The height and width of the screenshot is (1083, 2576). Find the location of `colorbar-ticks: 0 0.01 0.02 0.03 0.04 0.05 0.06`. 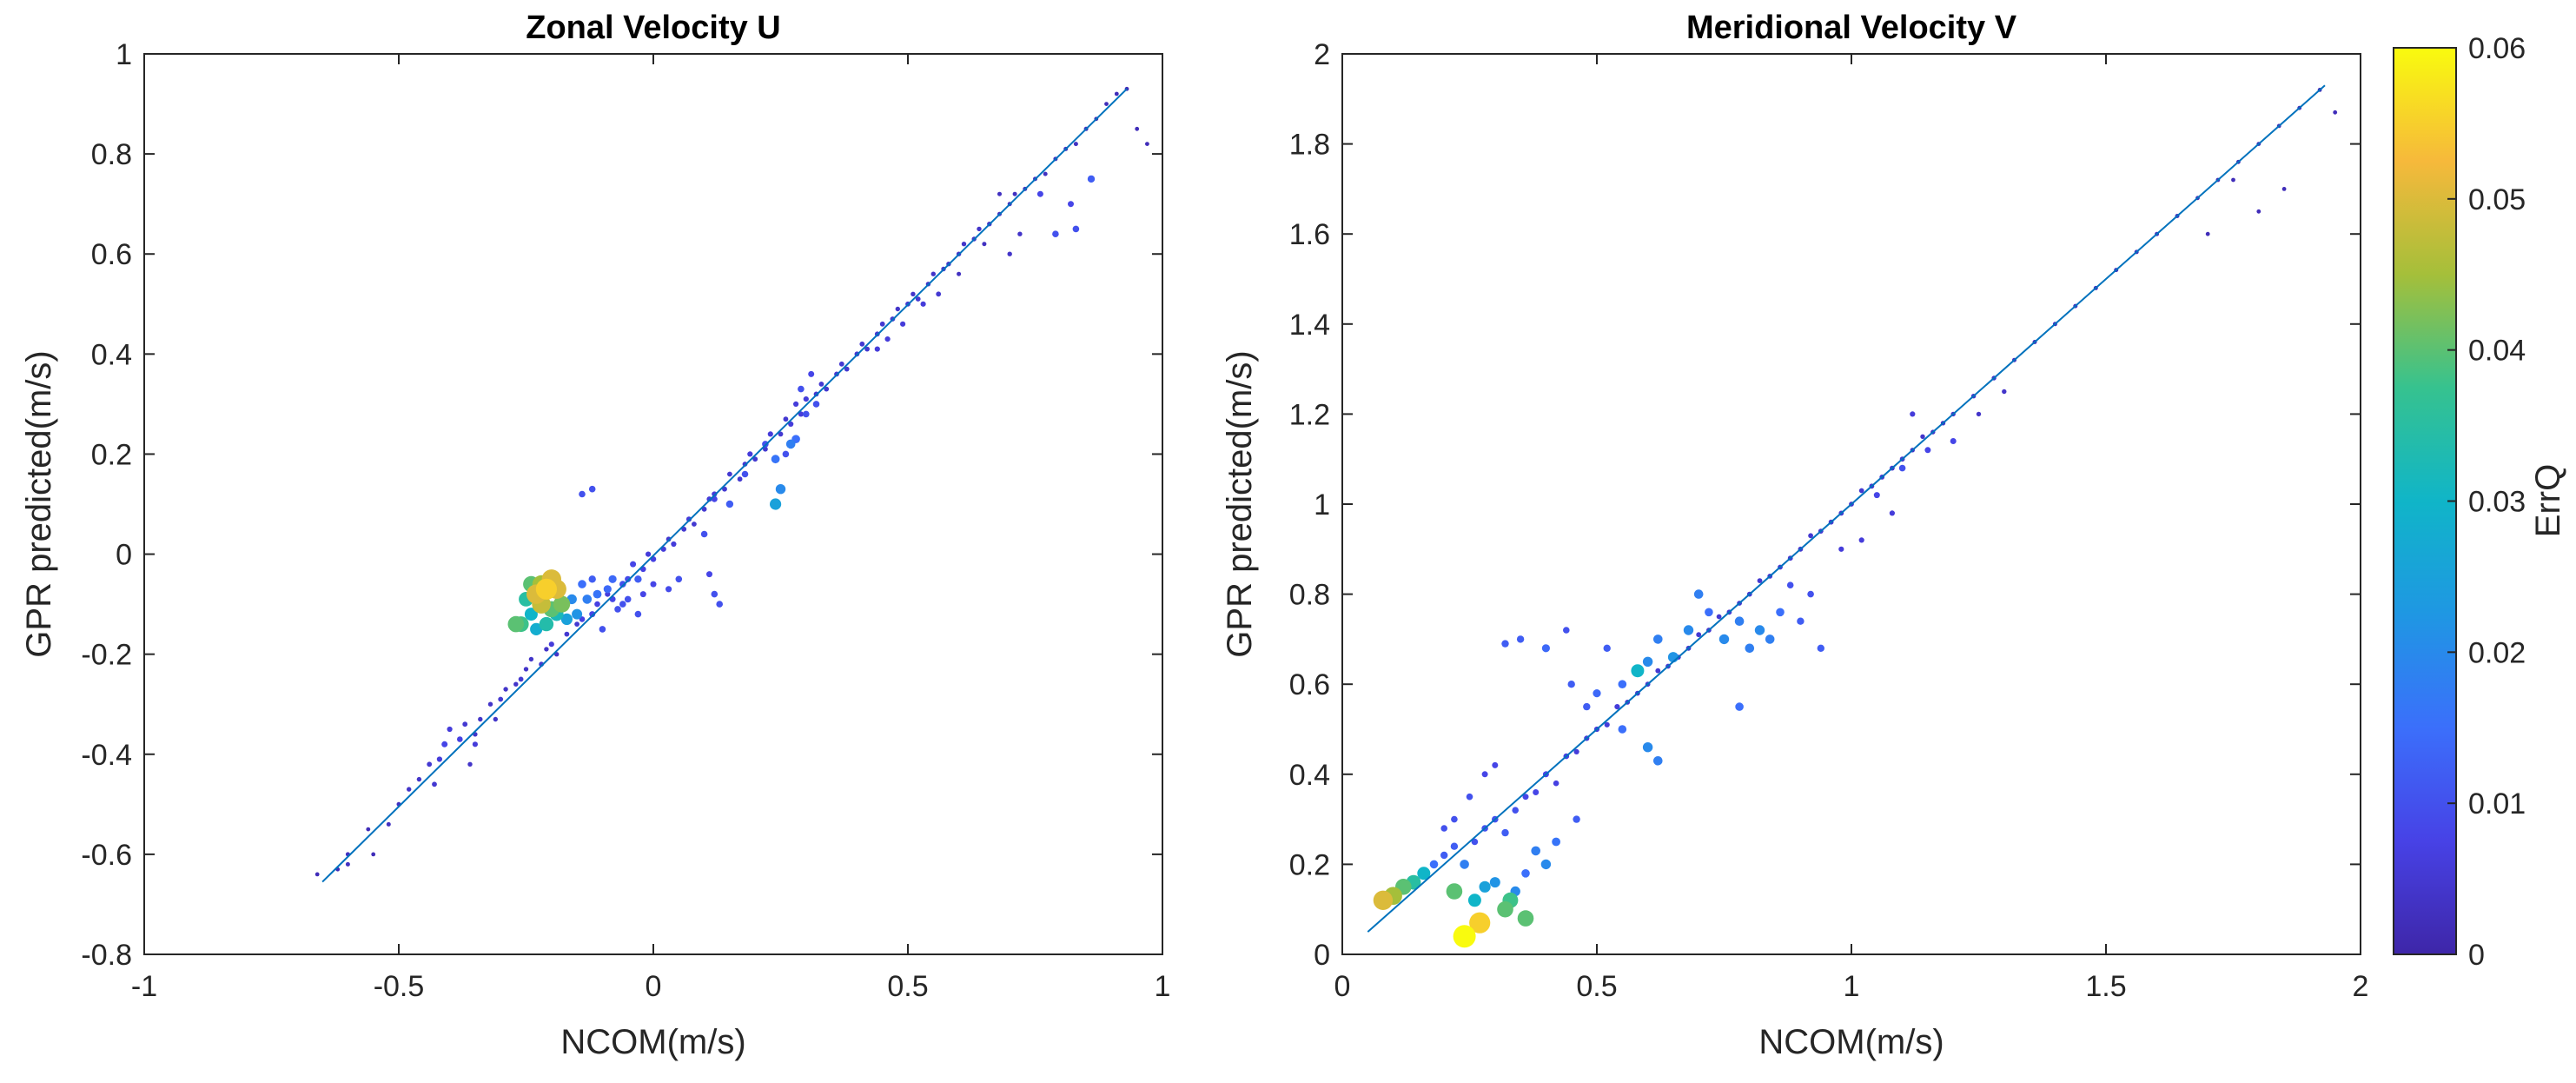

colorbar-ticks: 0 0.01 0.02 0.03 0.04 0.05 0.06 is located at coordinates (2486, 502).